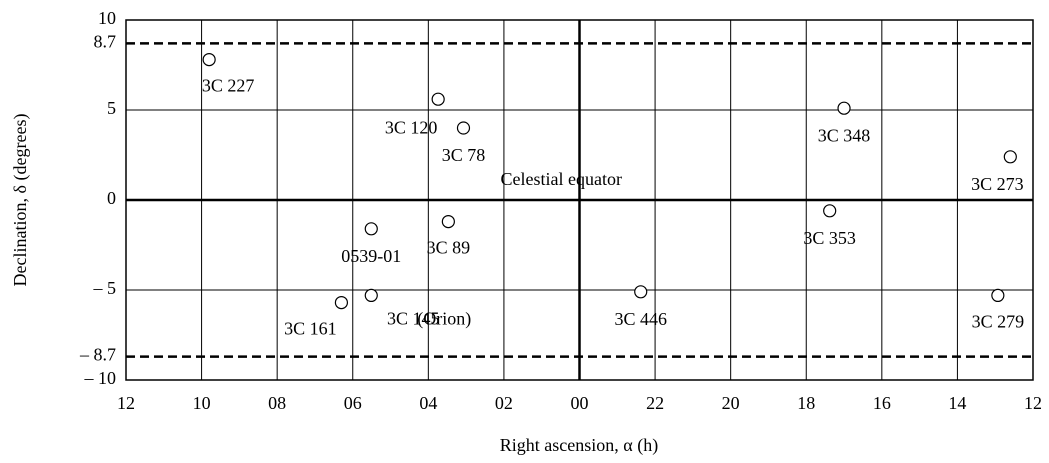  I want to click on x-tick-label: 14, so click(957, 403).